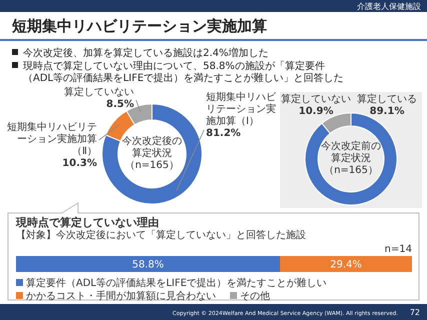  Describe the element at coordinates (183, 72) in the screenshot. I see `text: 現時点で算定していない理由について、58.8%の施設が「算定要件（ADL等の評価結果をLIFEで提出）を満たすことが難しい」と回答した` at that location.